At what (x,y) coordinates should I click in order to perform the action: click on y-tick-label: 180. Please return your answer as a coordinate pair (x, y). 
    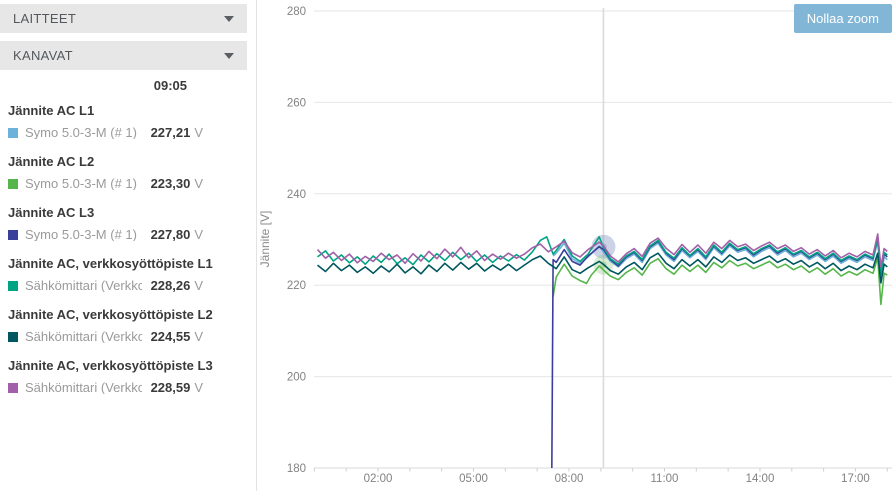
    Looking at the image, I should click on (296, 469).